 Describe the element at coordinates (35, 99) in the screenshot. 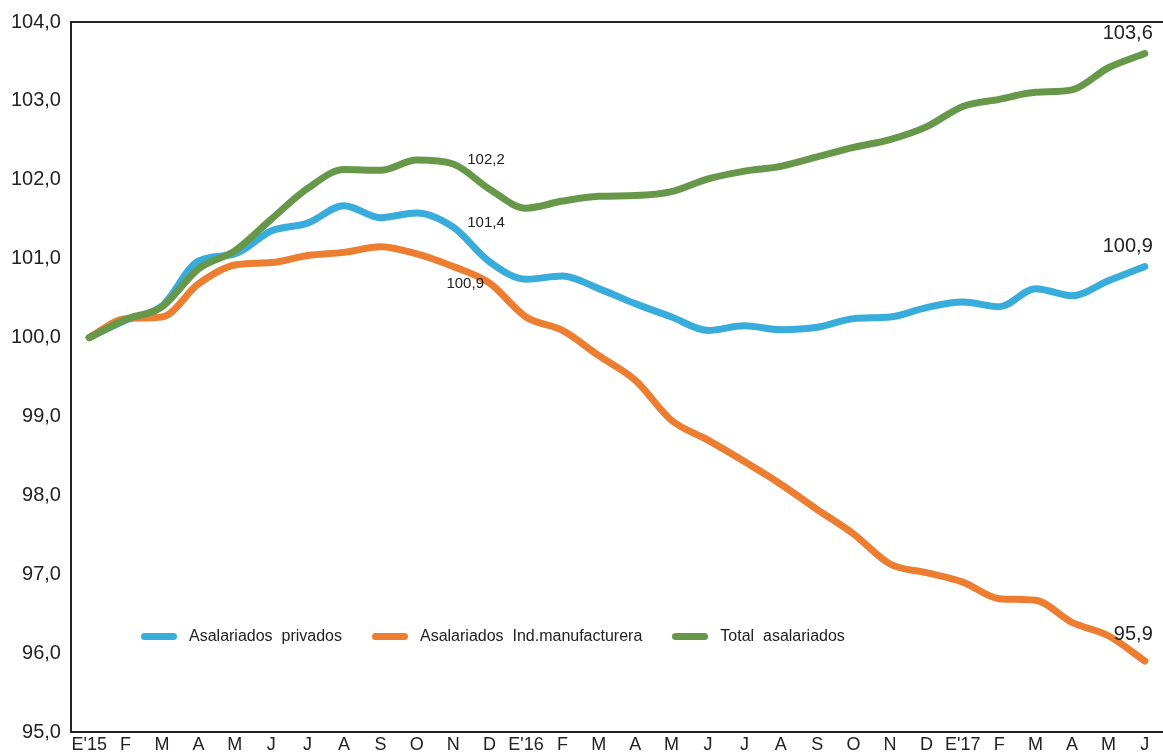

I see `y-tick-label: 103,0` at that location.